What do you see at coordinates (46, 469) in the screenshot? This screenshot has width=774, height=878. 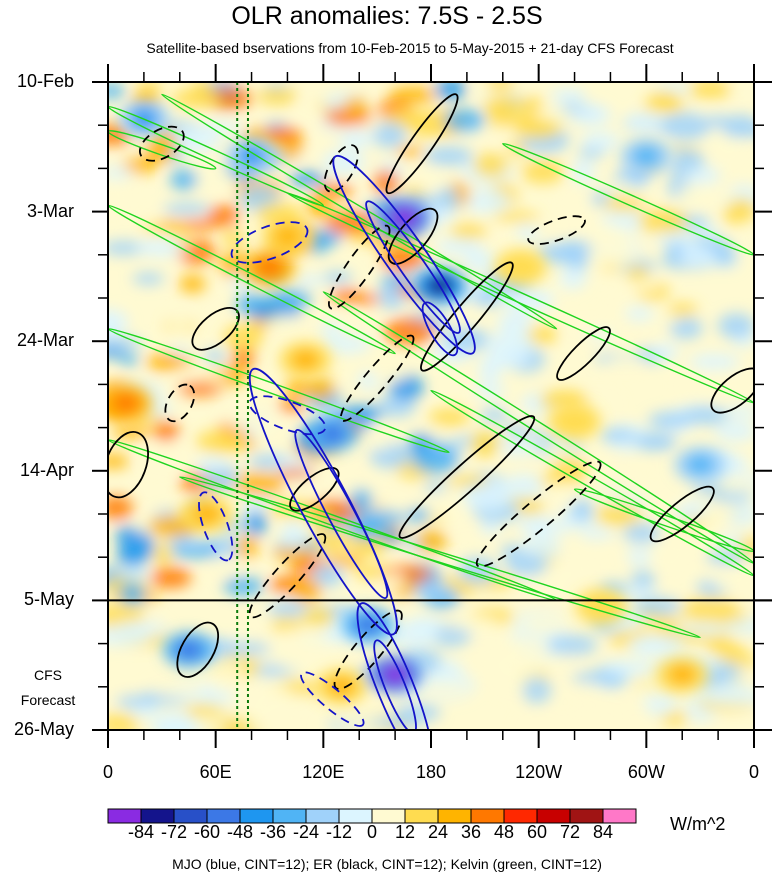 I see `y-tick-label: 14-Apr` at bounding box center [46, 469].